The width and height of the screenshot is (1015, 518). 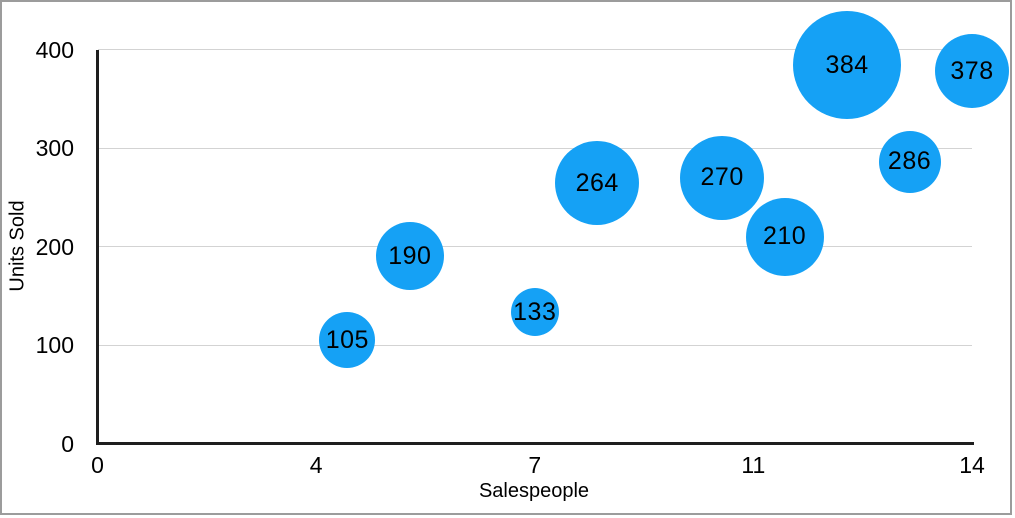 I want to click on bubble-point: 105, so click(x=347, y=340).